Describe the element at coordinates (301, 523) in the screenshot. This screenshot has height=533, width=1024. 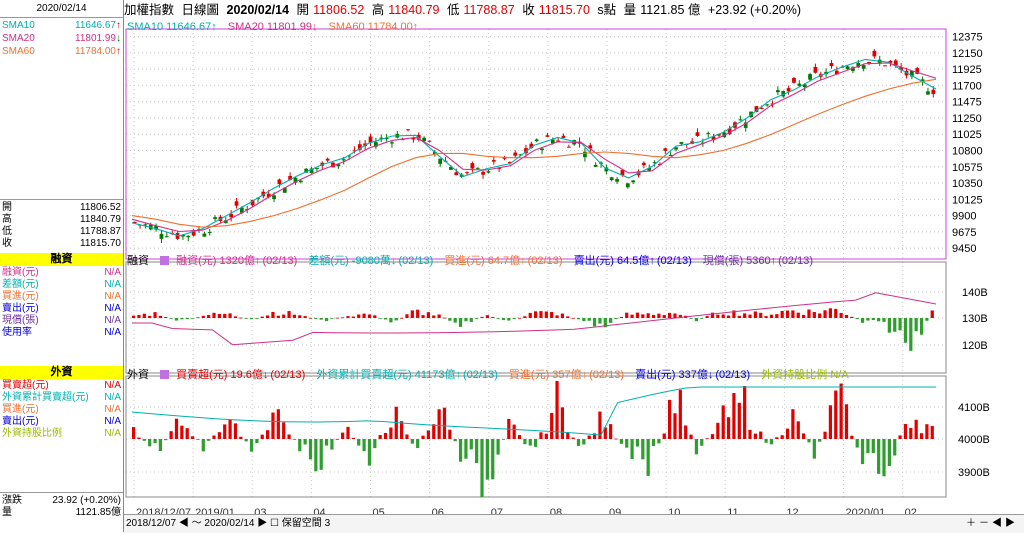
I see `reserve-space-button: 保留空間` at that location.